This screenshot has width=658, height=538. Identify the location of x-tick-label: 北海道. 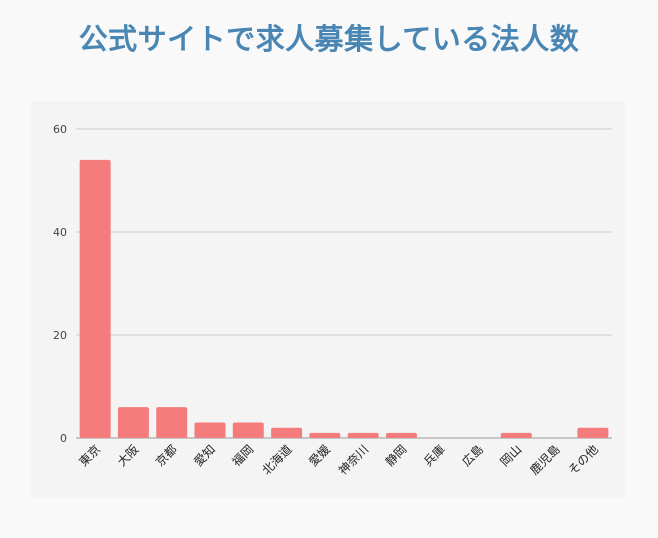
(277, 460).